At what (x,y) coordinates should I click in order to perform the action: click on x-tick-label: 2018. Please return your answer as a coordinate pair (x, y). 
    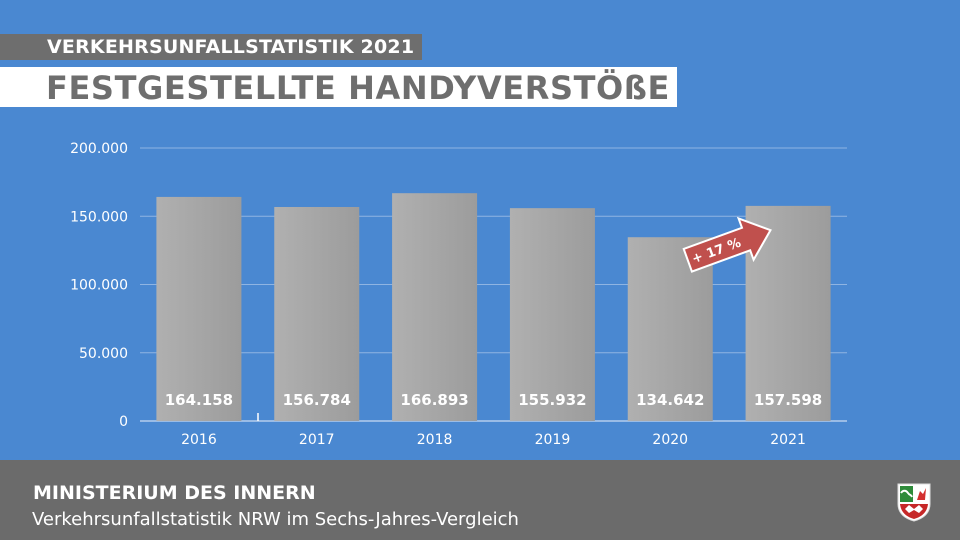
    Looking at the image, I should click on (435, 440).